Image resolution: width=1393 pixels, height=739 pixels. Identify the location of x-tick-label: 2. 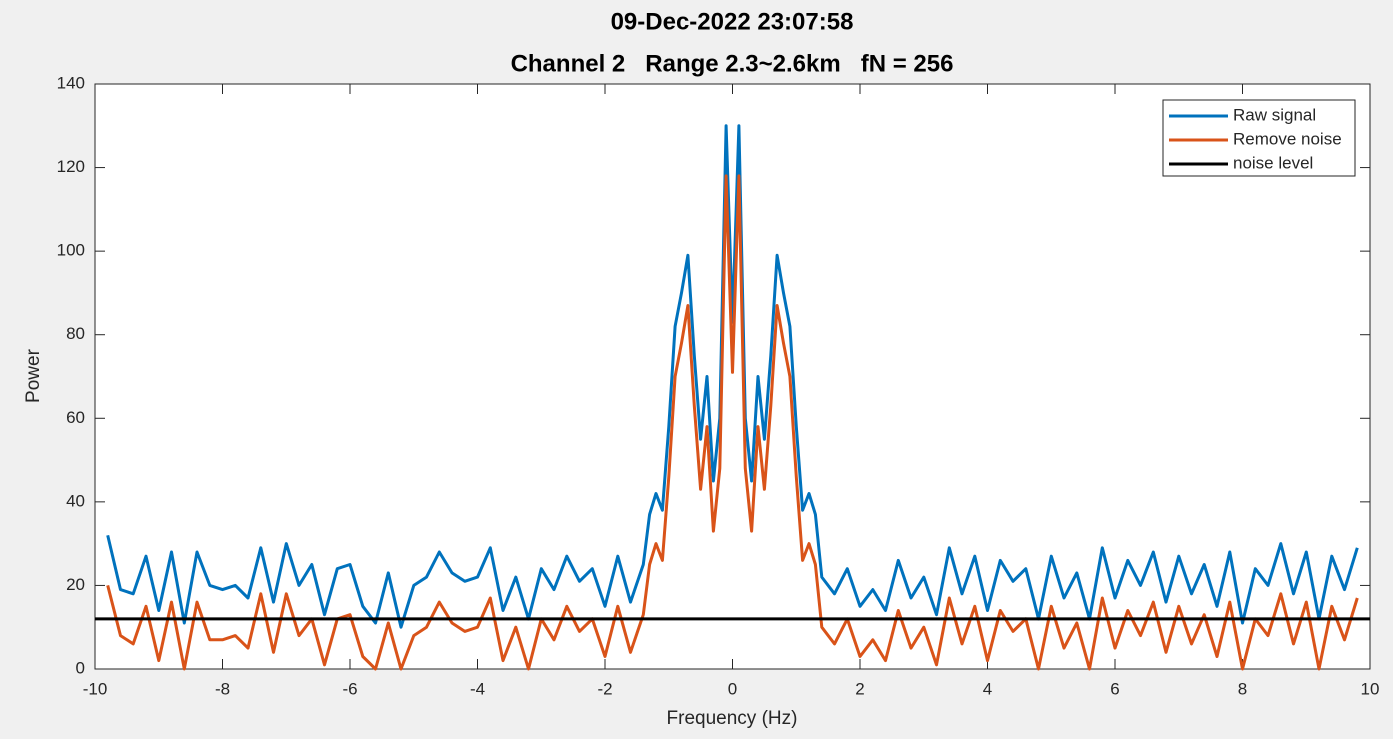
(859, 688).